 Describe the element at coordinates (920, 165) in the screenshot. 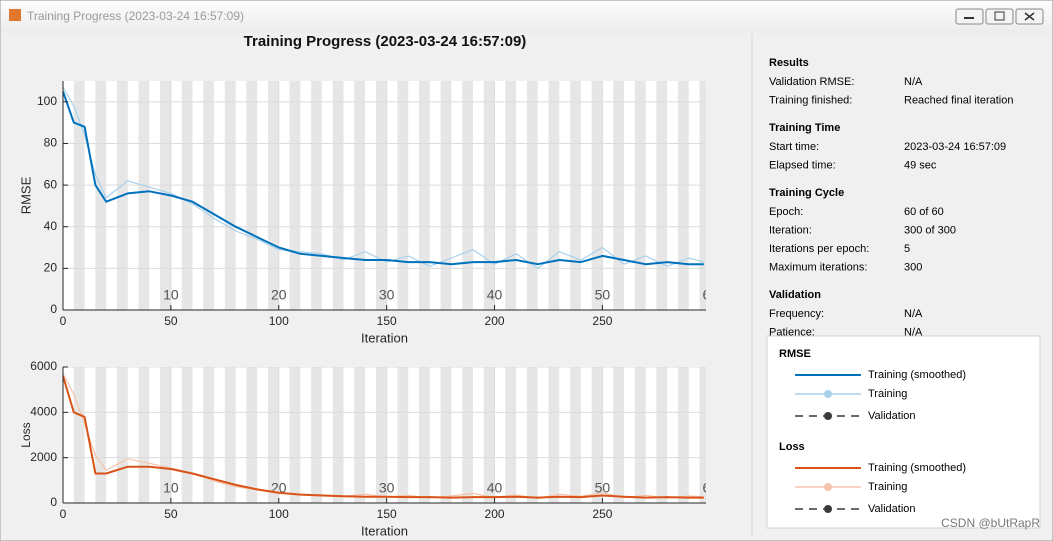

I see `field-value: 49 sec` at that location.